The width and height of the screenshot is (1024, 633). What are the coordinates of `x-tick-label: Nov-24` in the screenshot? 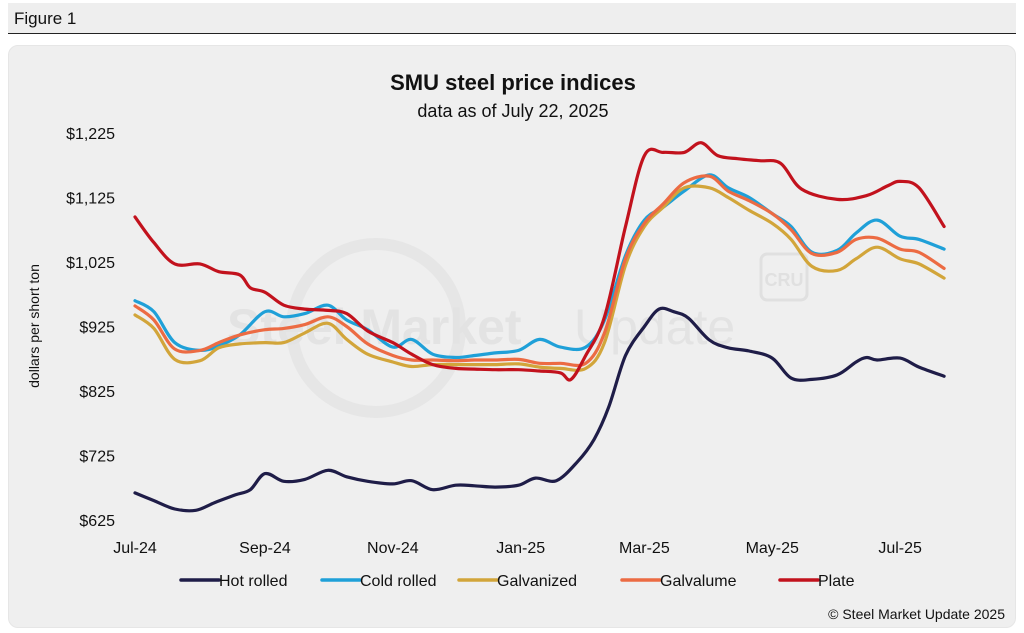 It's located at (393, 548).